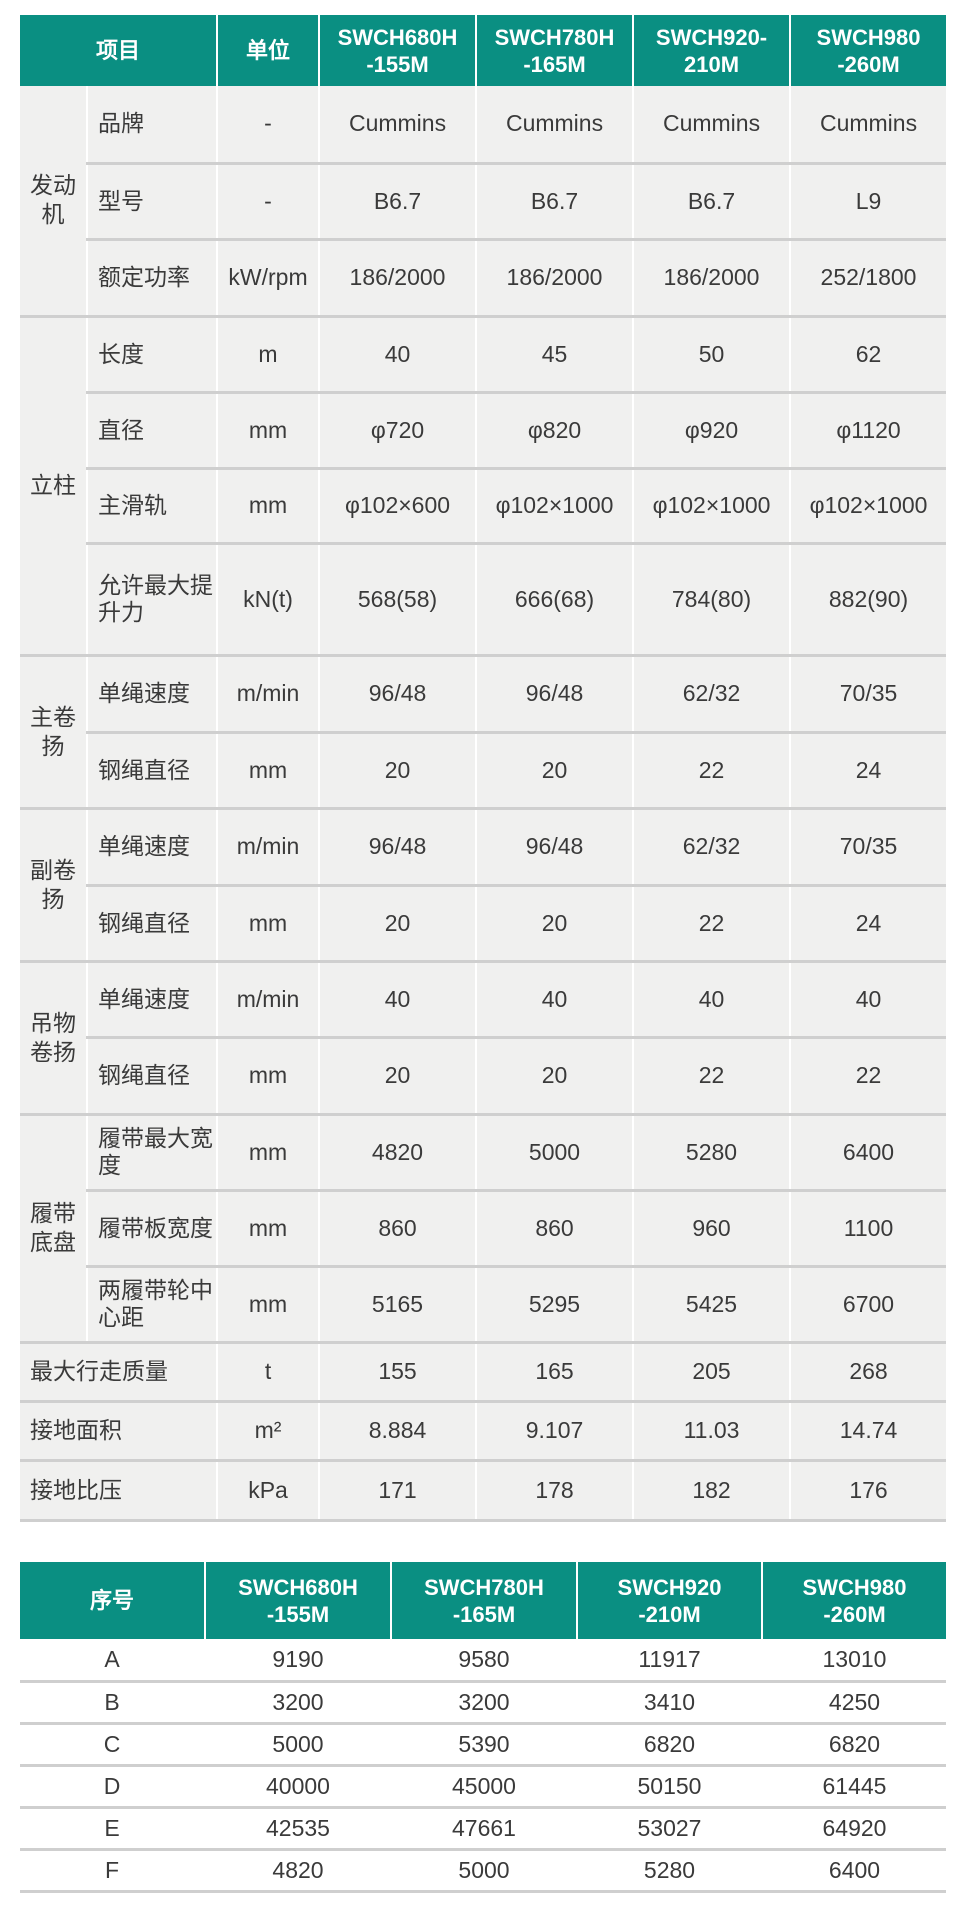 The width and height of the screenshot is (960, 1916). I want to click on value-cell: 45000, so click(484, 1787).